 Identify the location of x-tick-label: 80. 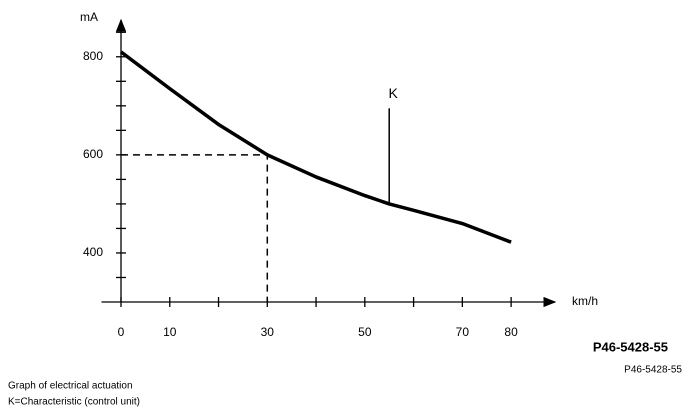
(511, 332).